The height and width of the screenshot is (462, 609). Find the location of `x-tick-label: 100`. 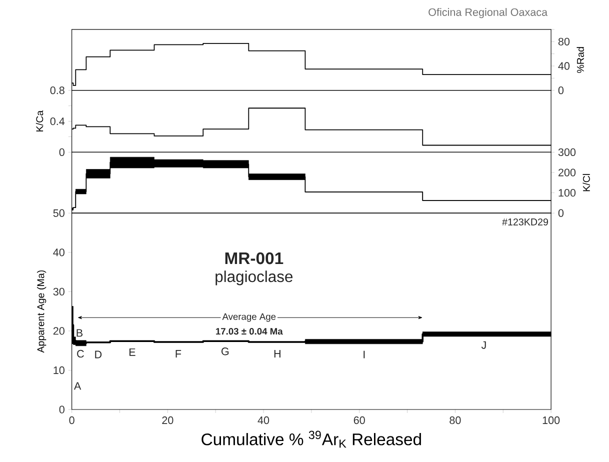

x-tick-label: 100 is located at coordinates (551, 420).